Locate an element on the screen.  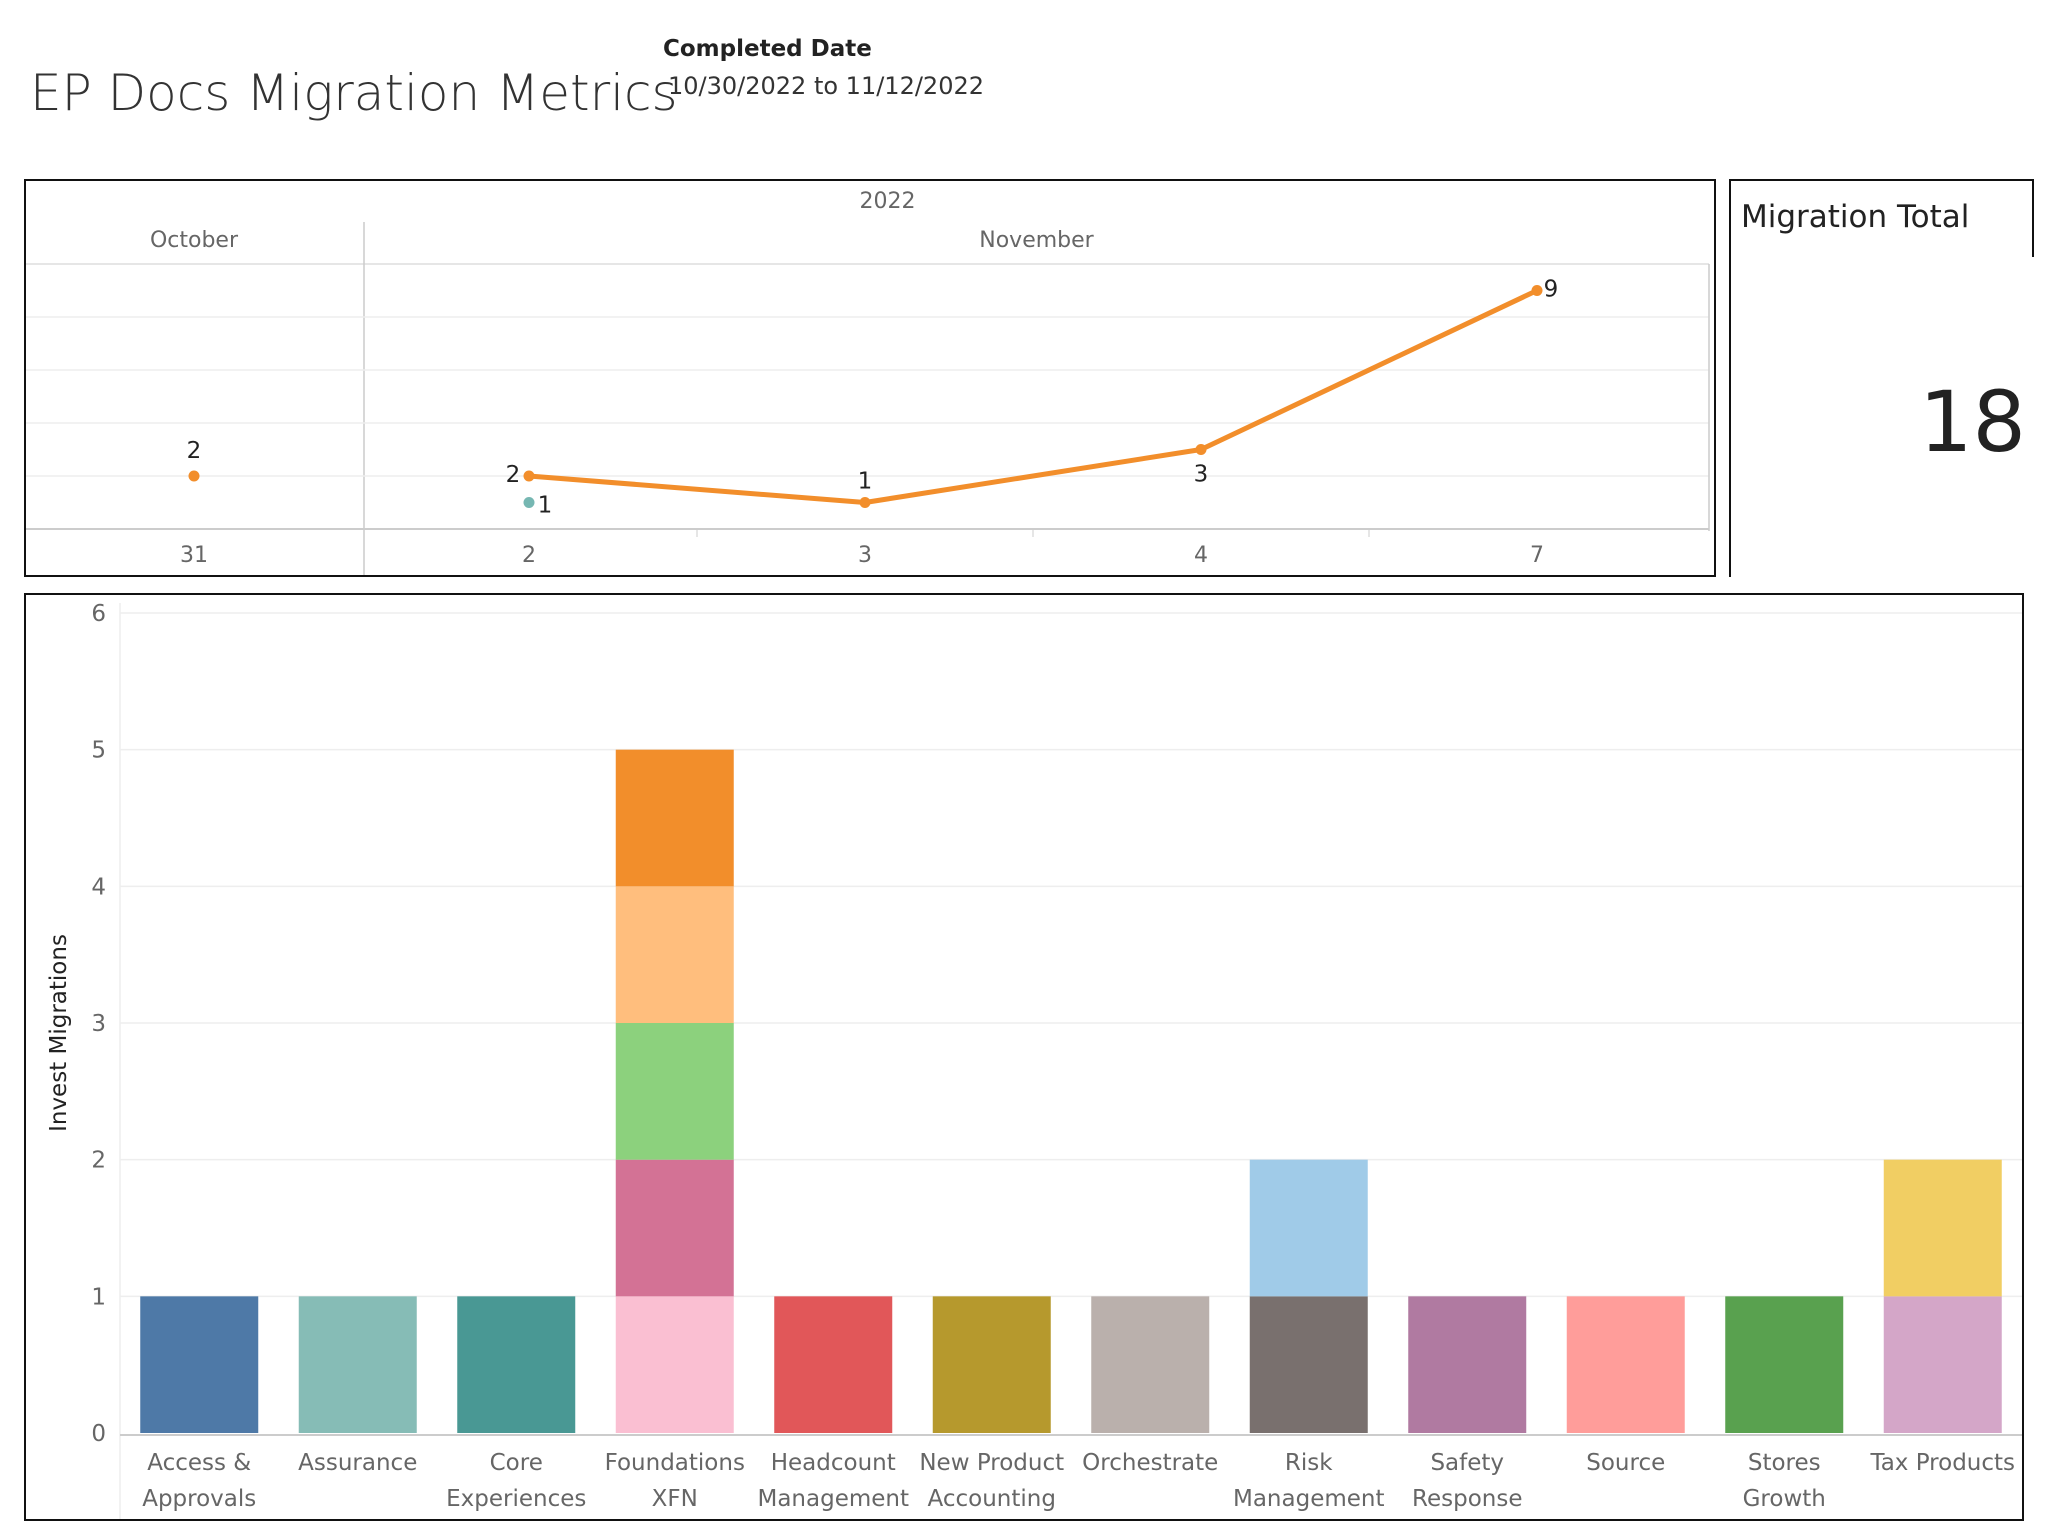
line-point-secondary is located at coordinates (529, 502).